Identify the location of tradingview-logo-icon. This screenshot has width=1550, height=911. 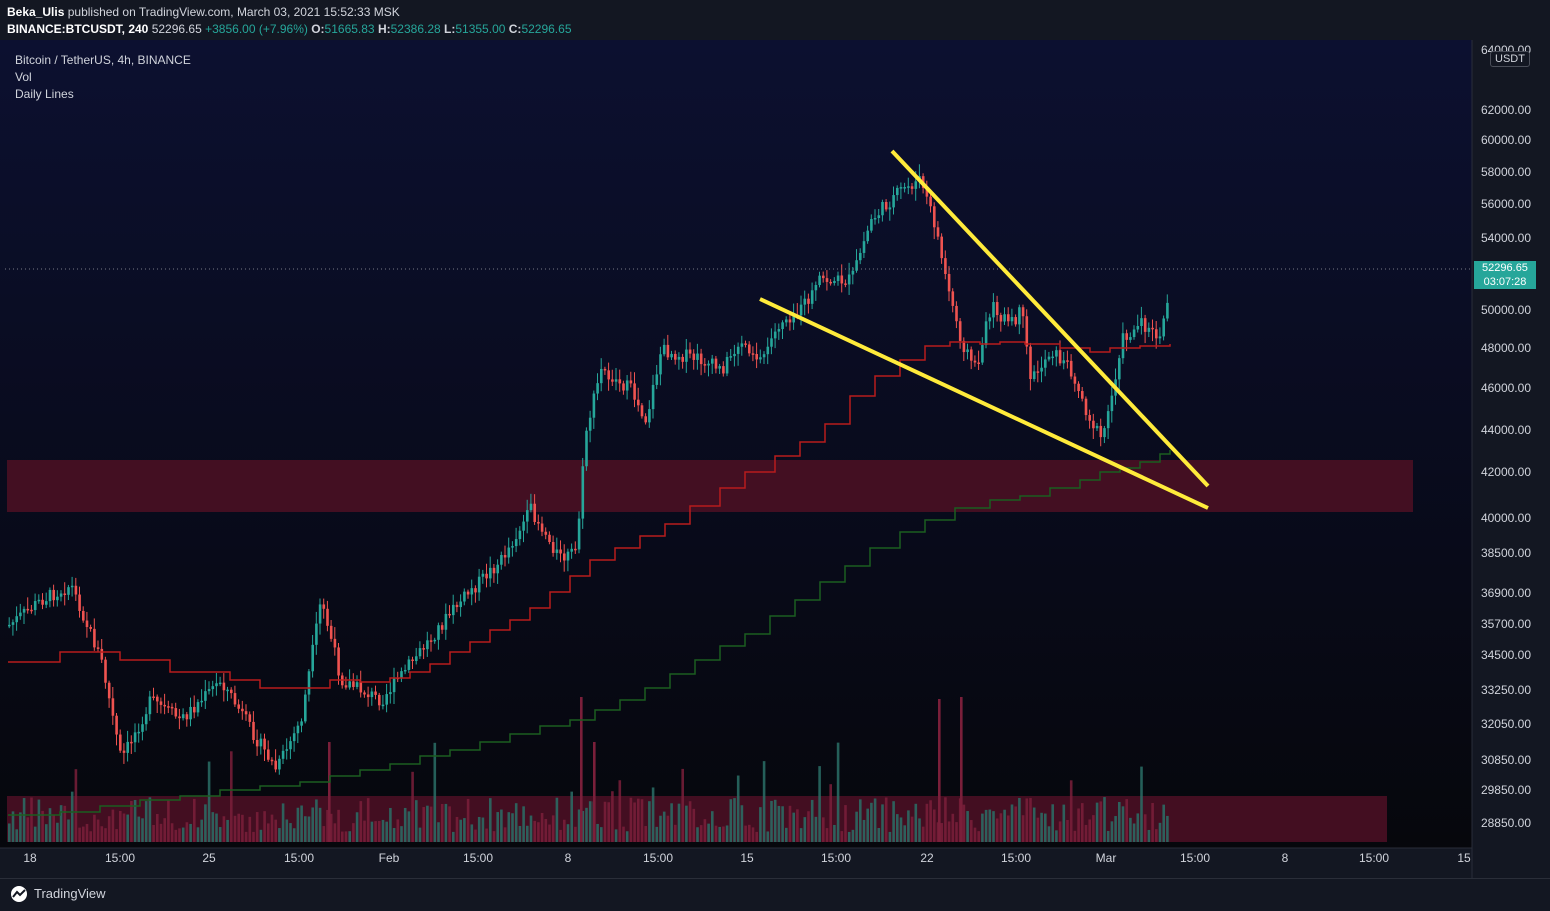
(19, 894).